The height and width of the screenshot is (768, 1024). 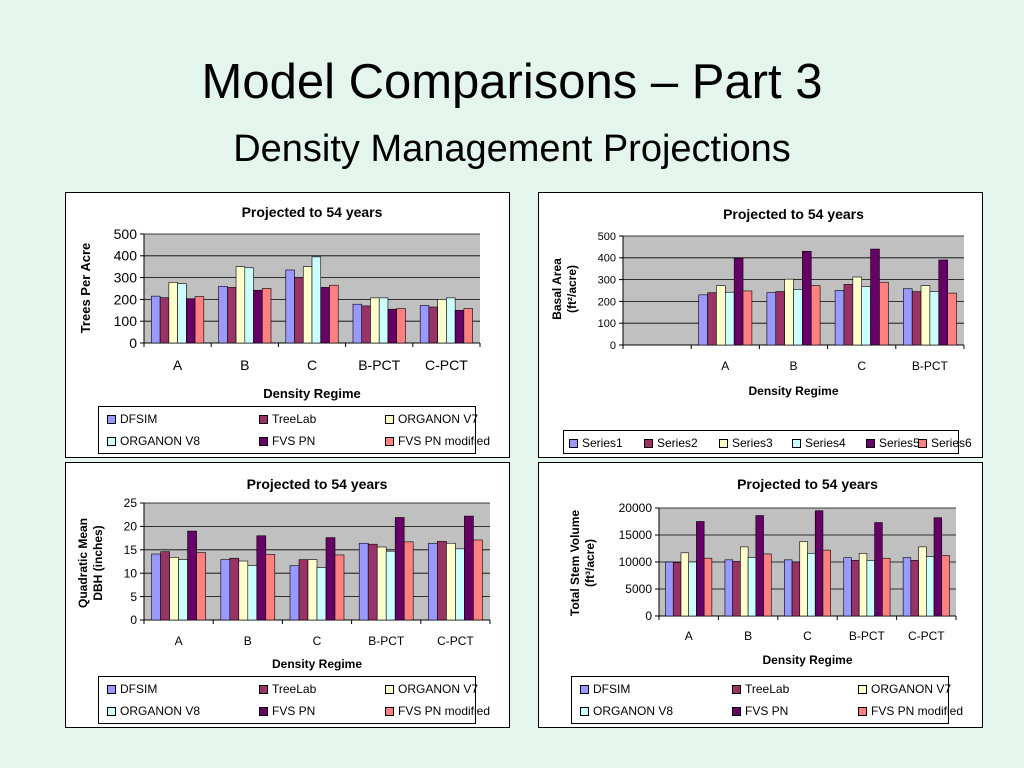 What do you see at coordinates (160, 441) in the screenshot?
I see `legend-label: ORGANON V8` at bounding box center [160, 441].